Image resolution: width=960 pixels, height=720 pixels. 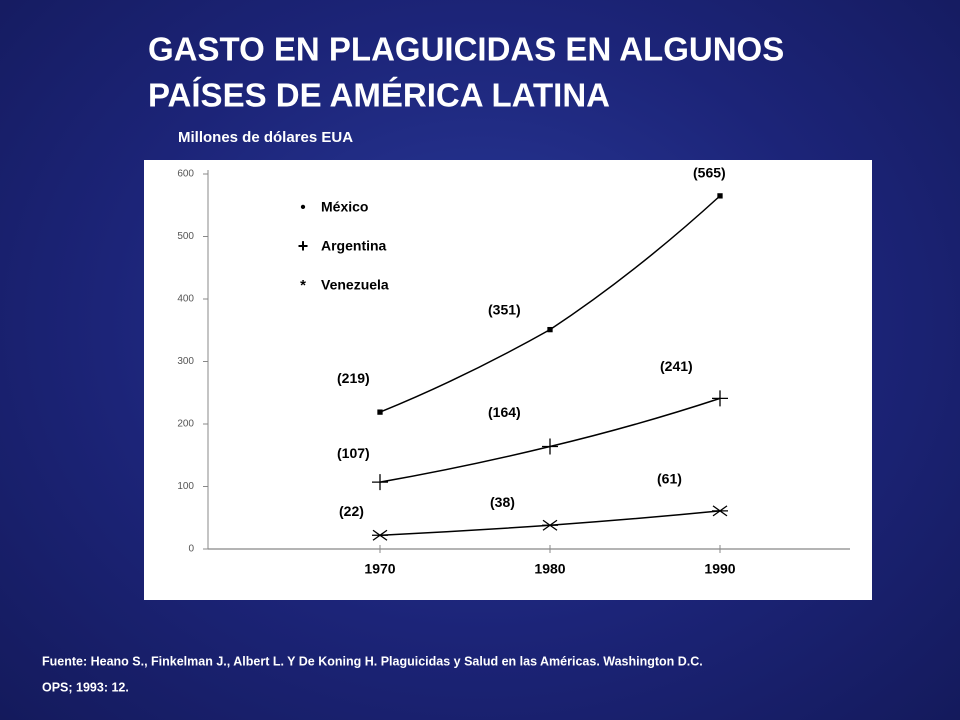 I want to click on legend-label: México, so click(x=344, y=207).